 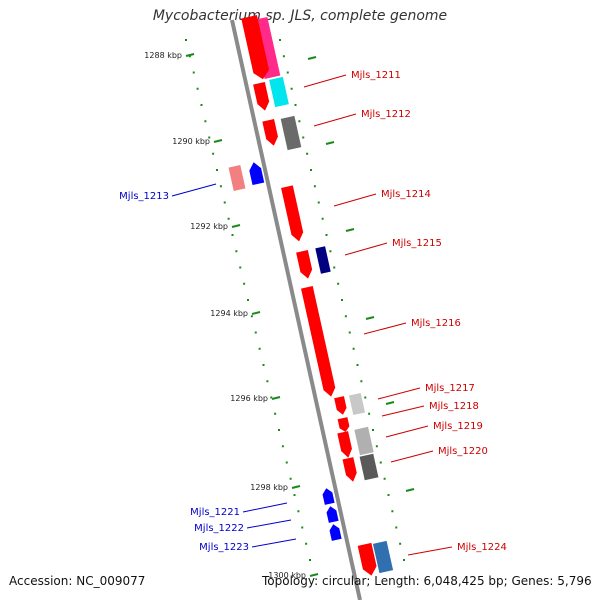 I want to click on gene-mjls-1218-body, so click(x=343, y=424).